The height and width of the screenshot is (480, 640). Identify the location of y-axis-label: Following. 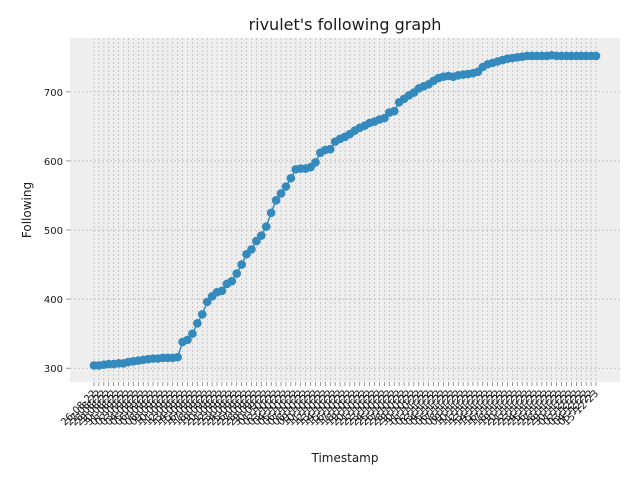
(27, 210).